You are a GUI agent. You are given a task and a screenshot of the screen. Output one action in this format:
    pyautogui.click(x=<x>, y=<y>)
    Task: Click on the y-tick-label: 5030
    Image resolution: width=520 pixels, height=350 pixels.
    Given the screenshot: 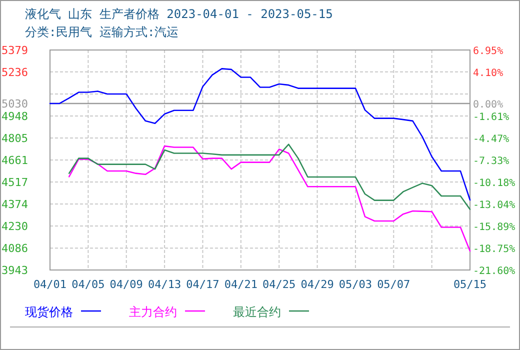 What is the action you would take?
    pyautogui.click(x=15, y=103)
    